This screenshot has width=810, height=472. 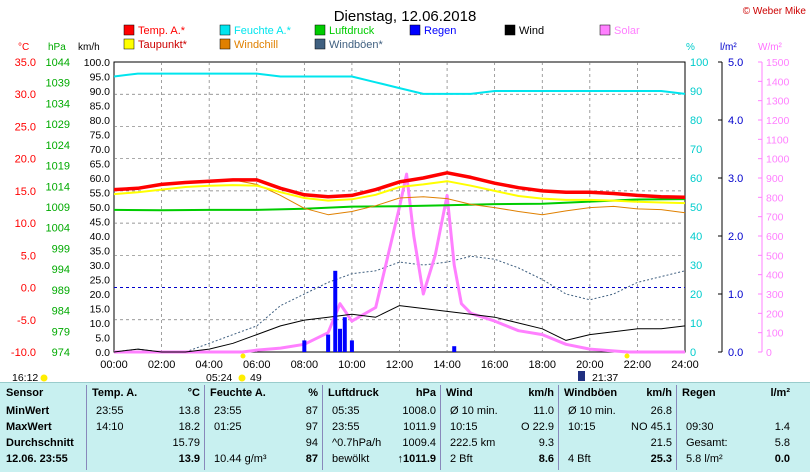 What do you see at coordinates (693, 353) in the screenshot?
I see `humidity-tick-label: 0` at bounding box center [693, 353].